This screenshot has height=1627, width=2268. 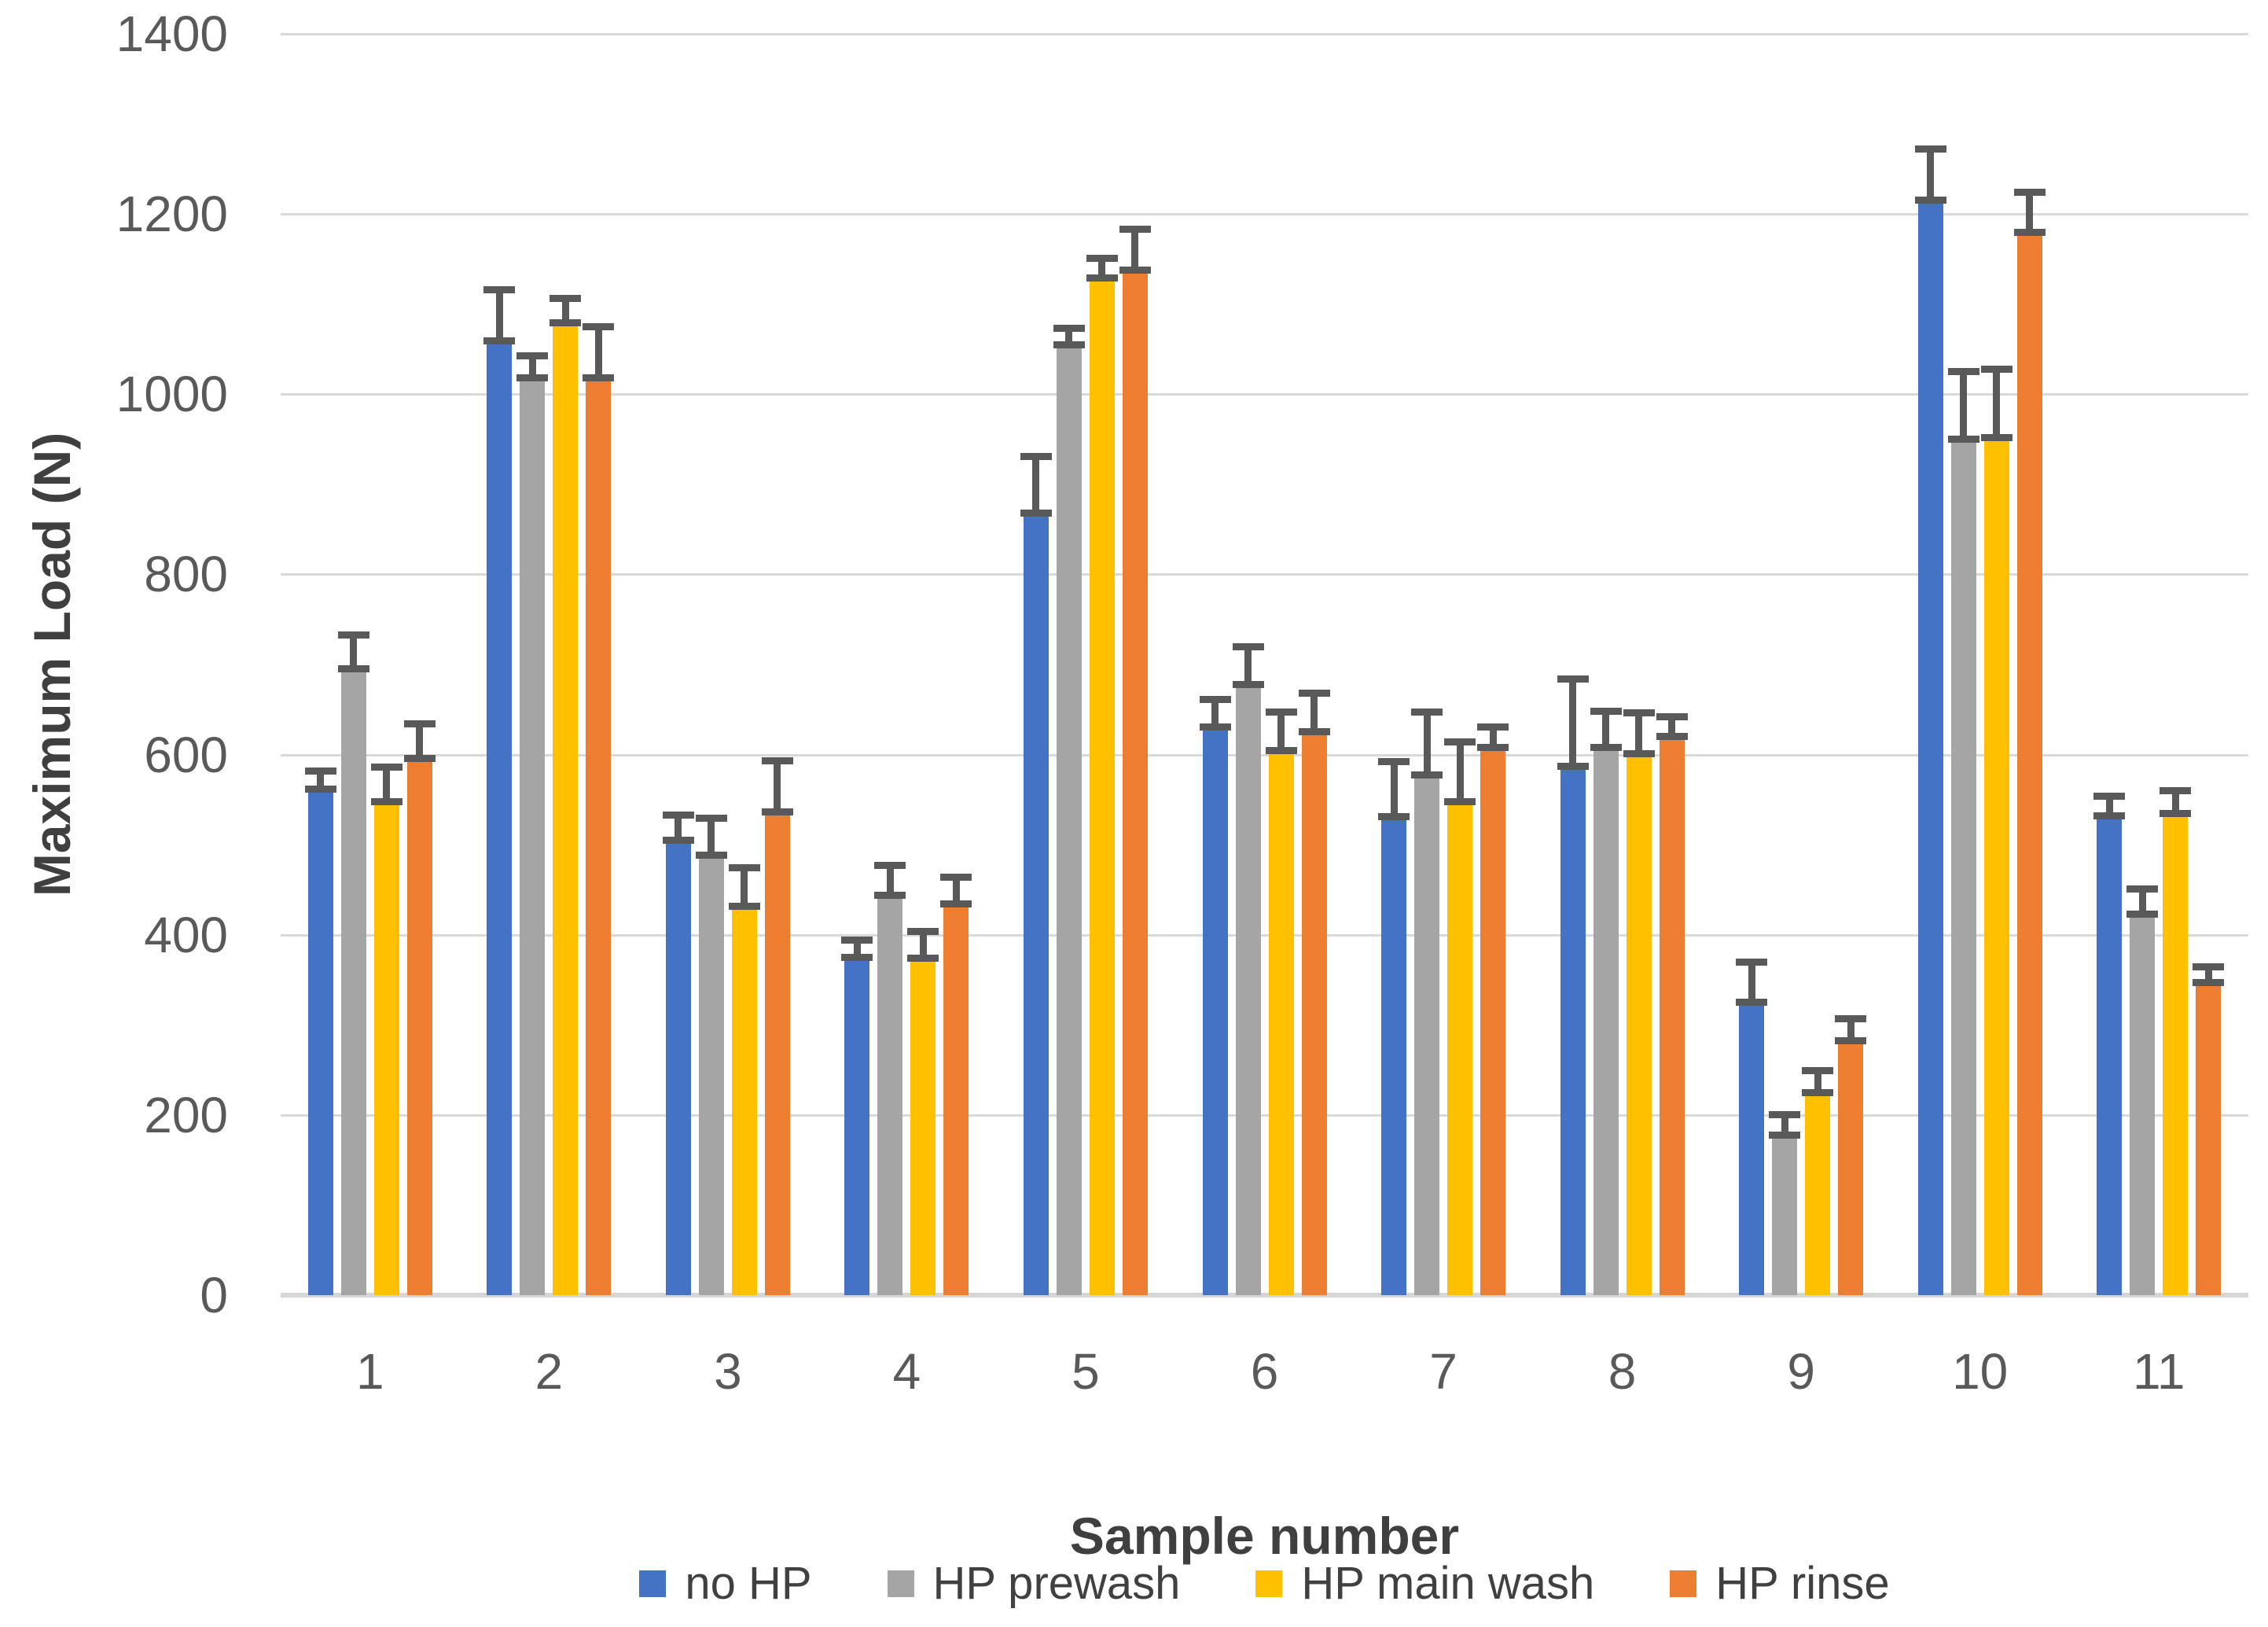 I want to click on x-tick-label: 3, so click(x=728, y=1371).